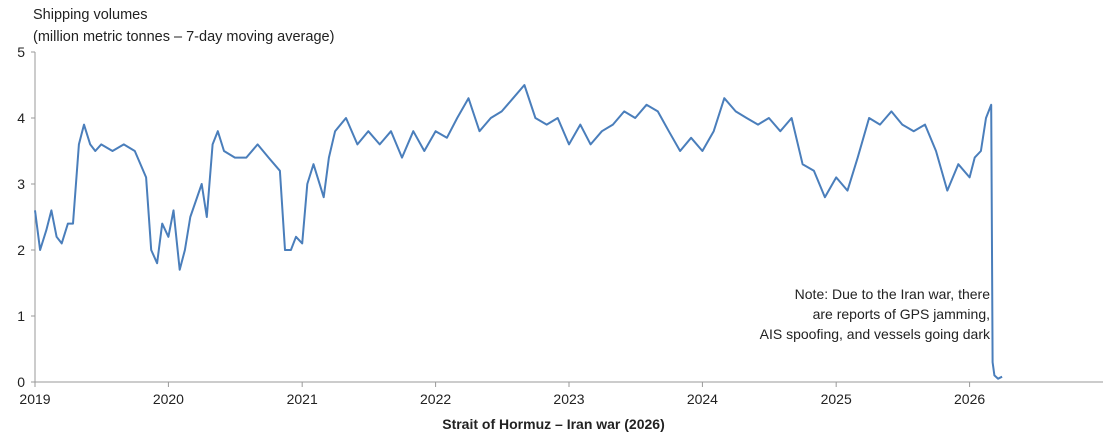  What do you see at coordinates (168, 399) in the screenshot?
I see `x-tick-label: 2020` at bounding box center [168, 399].